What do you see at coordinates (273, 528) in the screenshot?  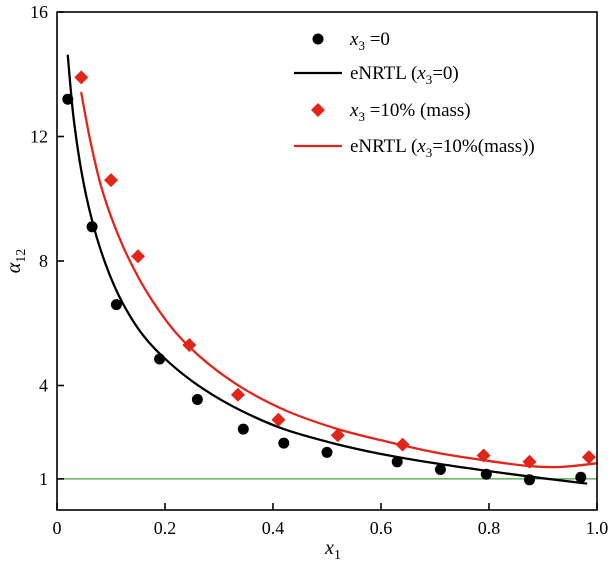 I see `x-tick-label: 0.4` at bounding box center [273, 528].